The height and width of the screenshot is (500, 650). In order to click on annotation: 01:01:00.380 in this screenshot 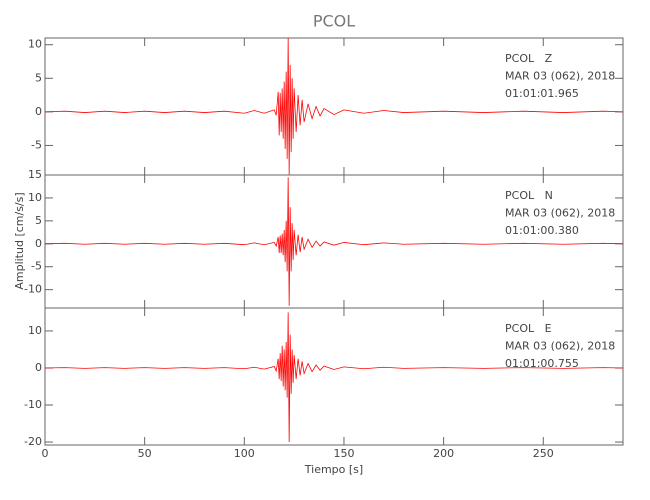, I will do `click(542, 230)`.